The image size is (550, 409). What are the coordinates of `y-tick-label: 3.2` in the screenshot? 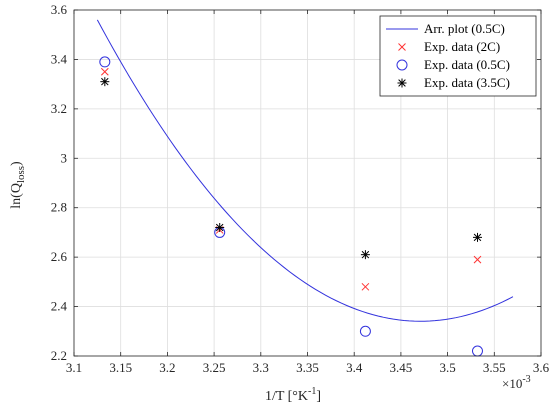 It's located at (59, 108).